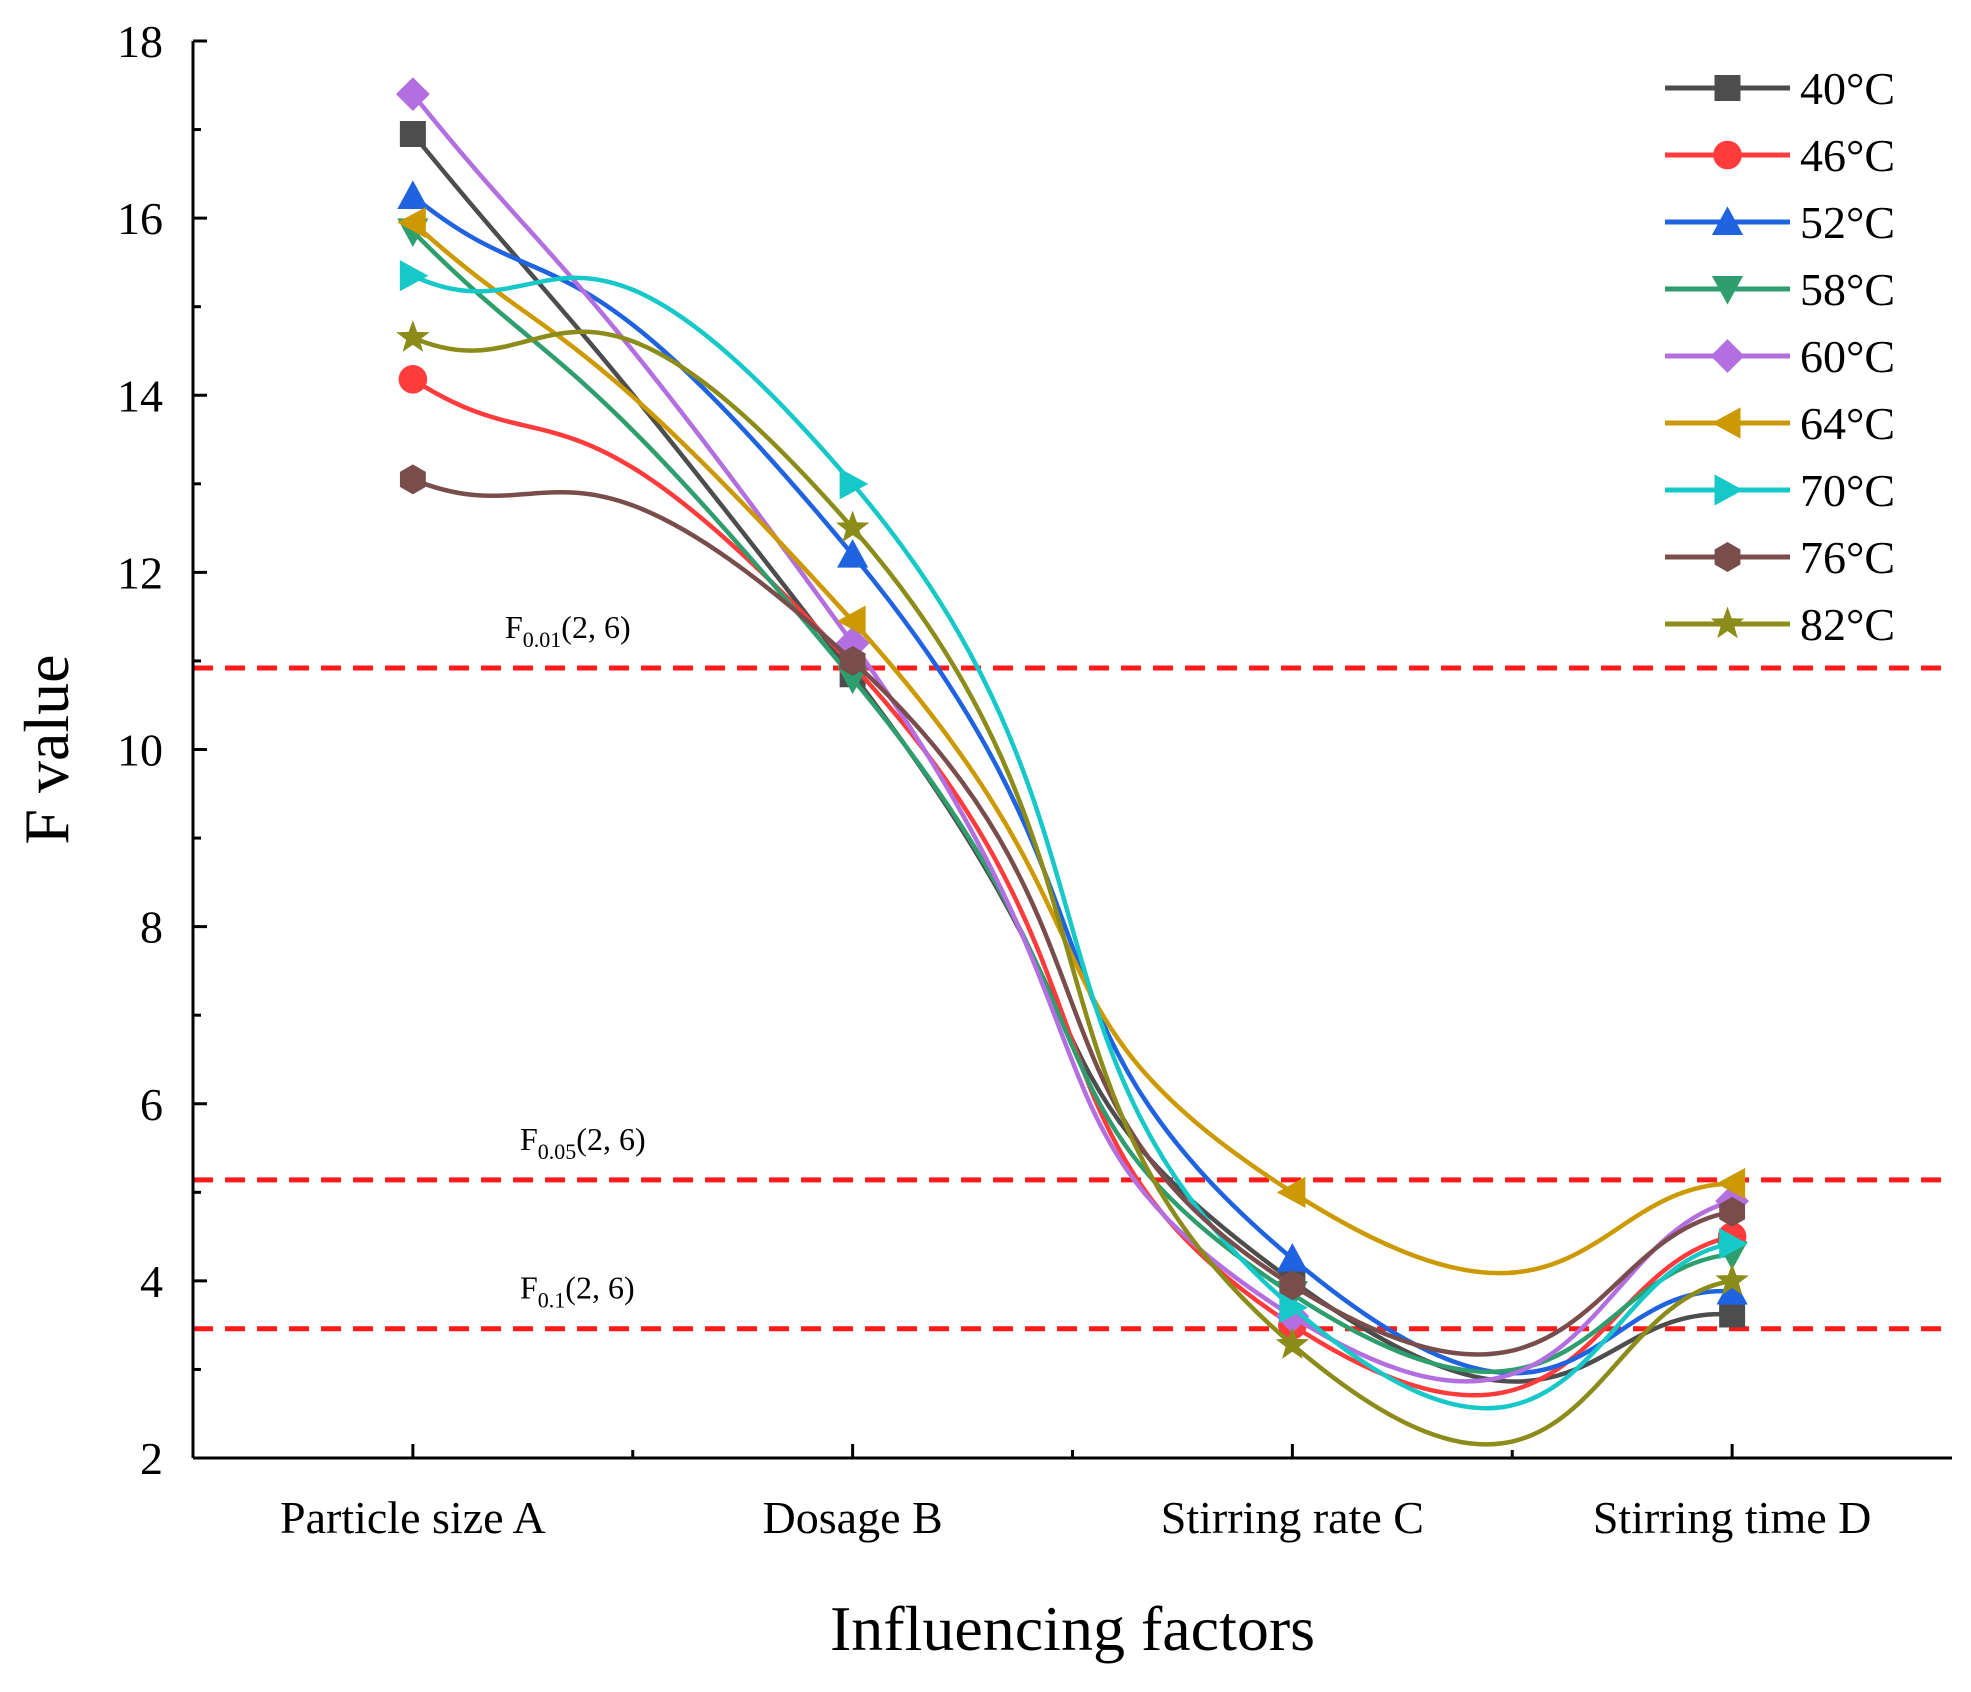 The width and height of the screenshot is (1971, 1692). I want to click on reference-line-label: F0.1(2, 6), so click(577, 1291).